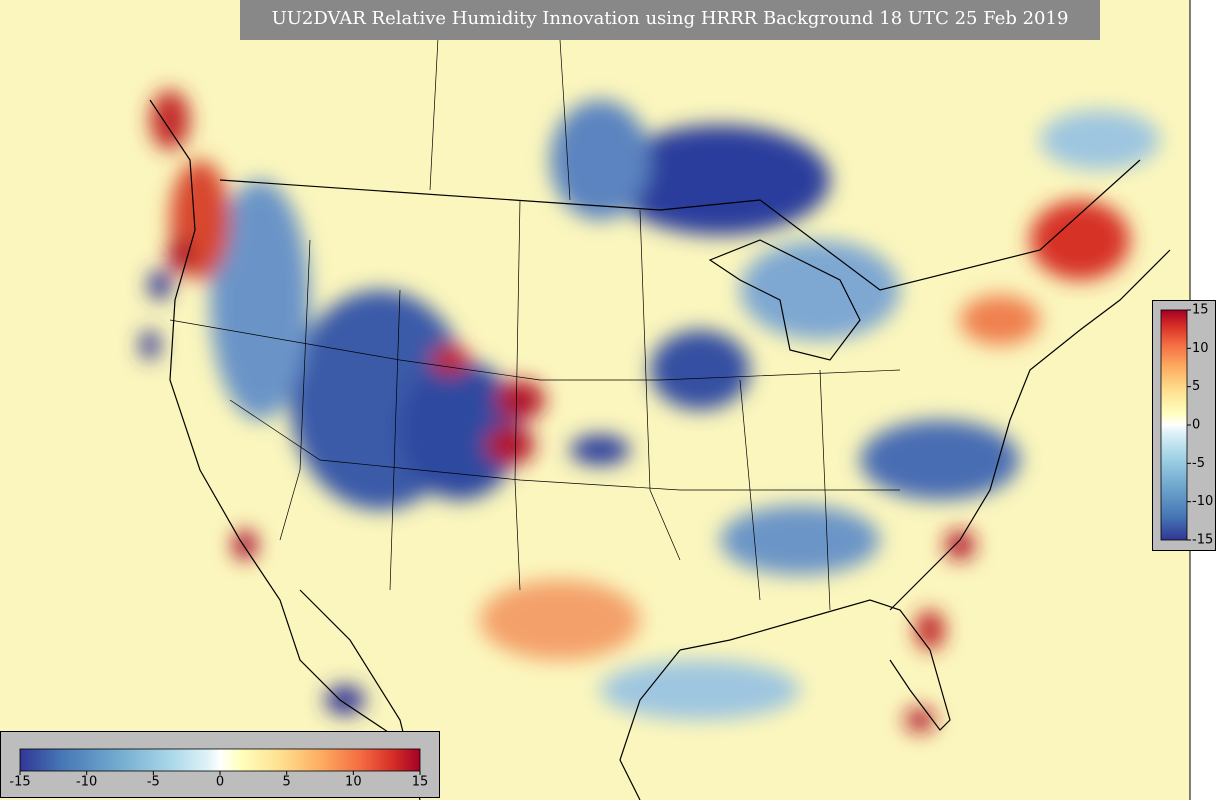 This screenshot has height=800, width=1216. I want to click on title-box, so click(670, 20).